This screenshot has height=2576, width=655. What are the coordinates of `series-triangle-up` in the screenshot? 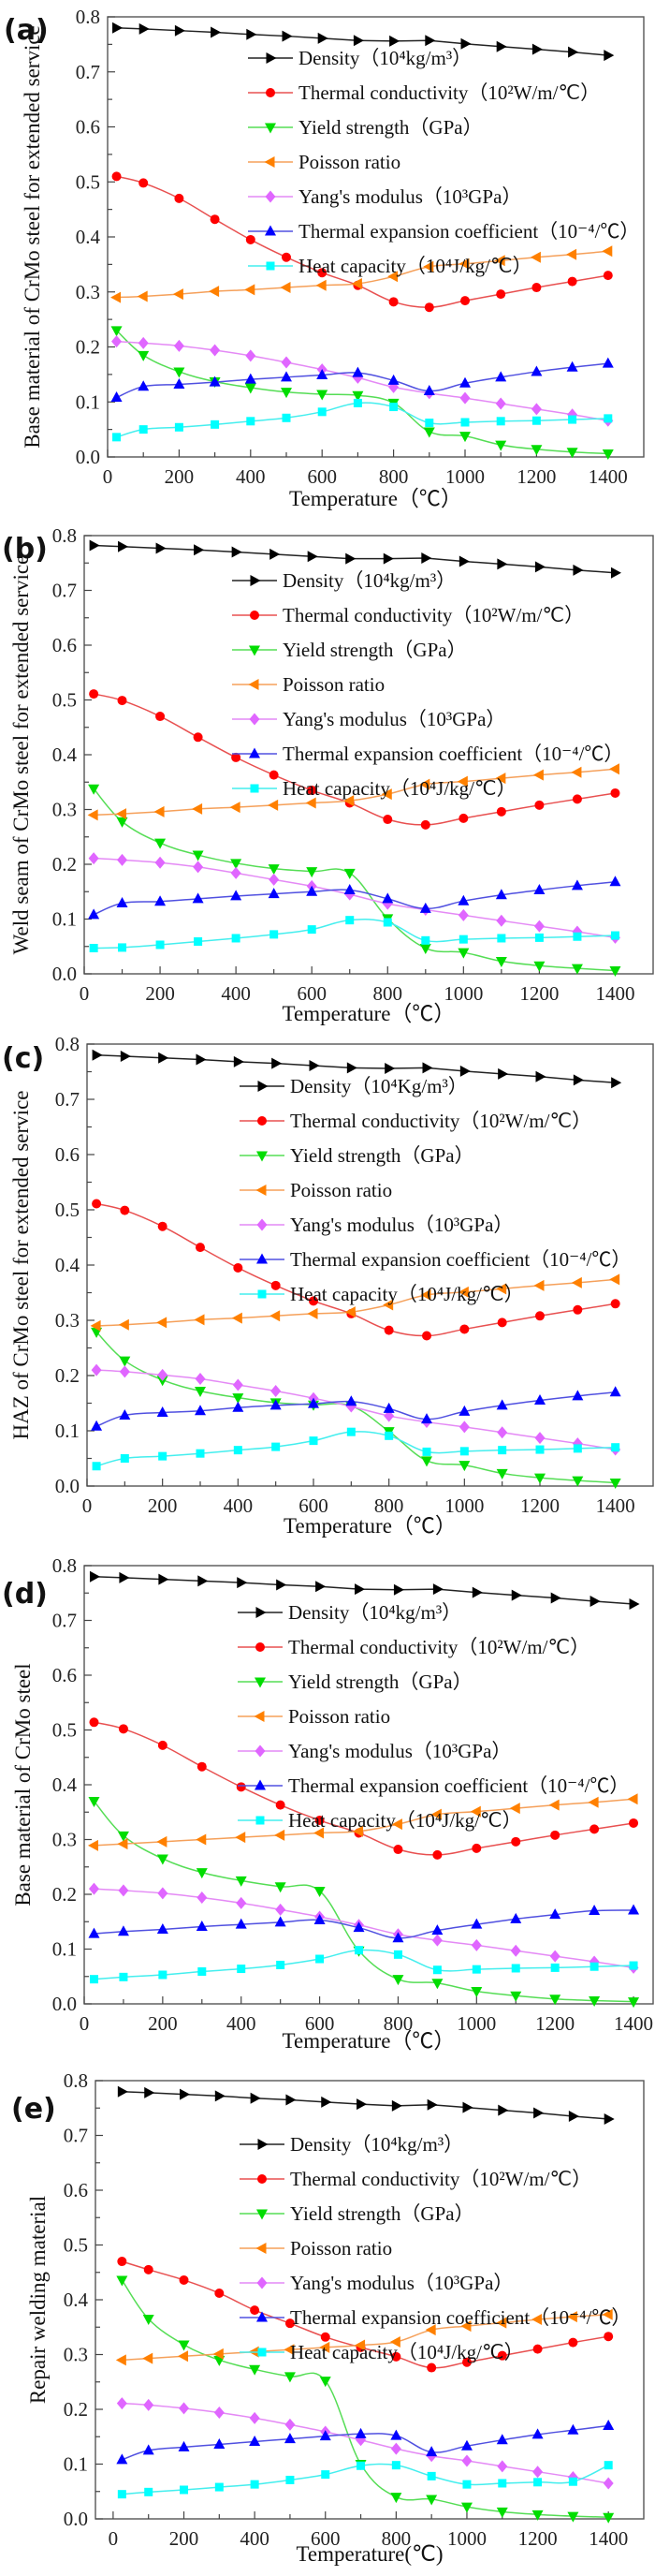 It's located at (354, 898).